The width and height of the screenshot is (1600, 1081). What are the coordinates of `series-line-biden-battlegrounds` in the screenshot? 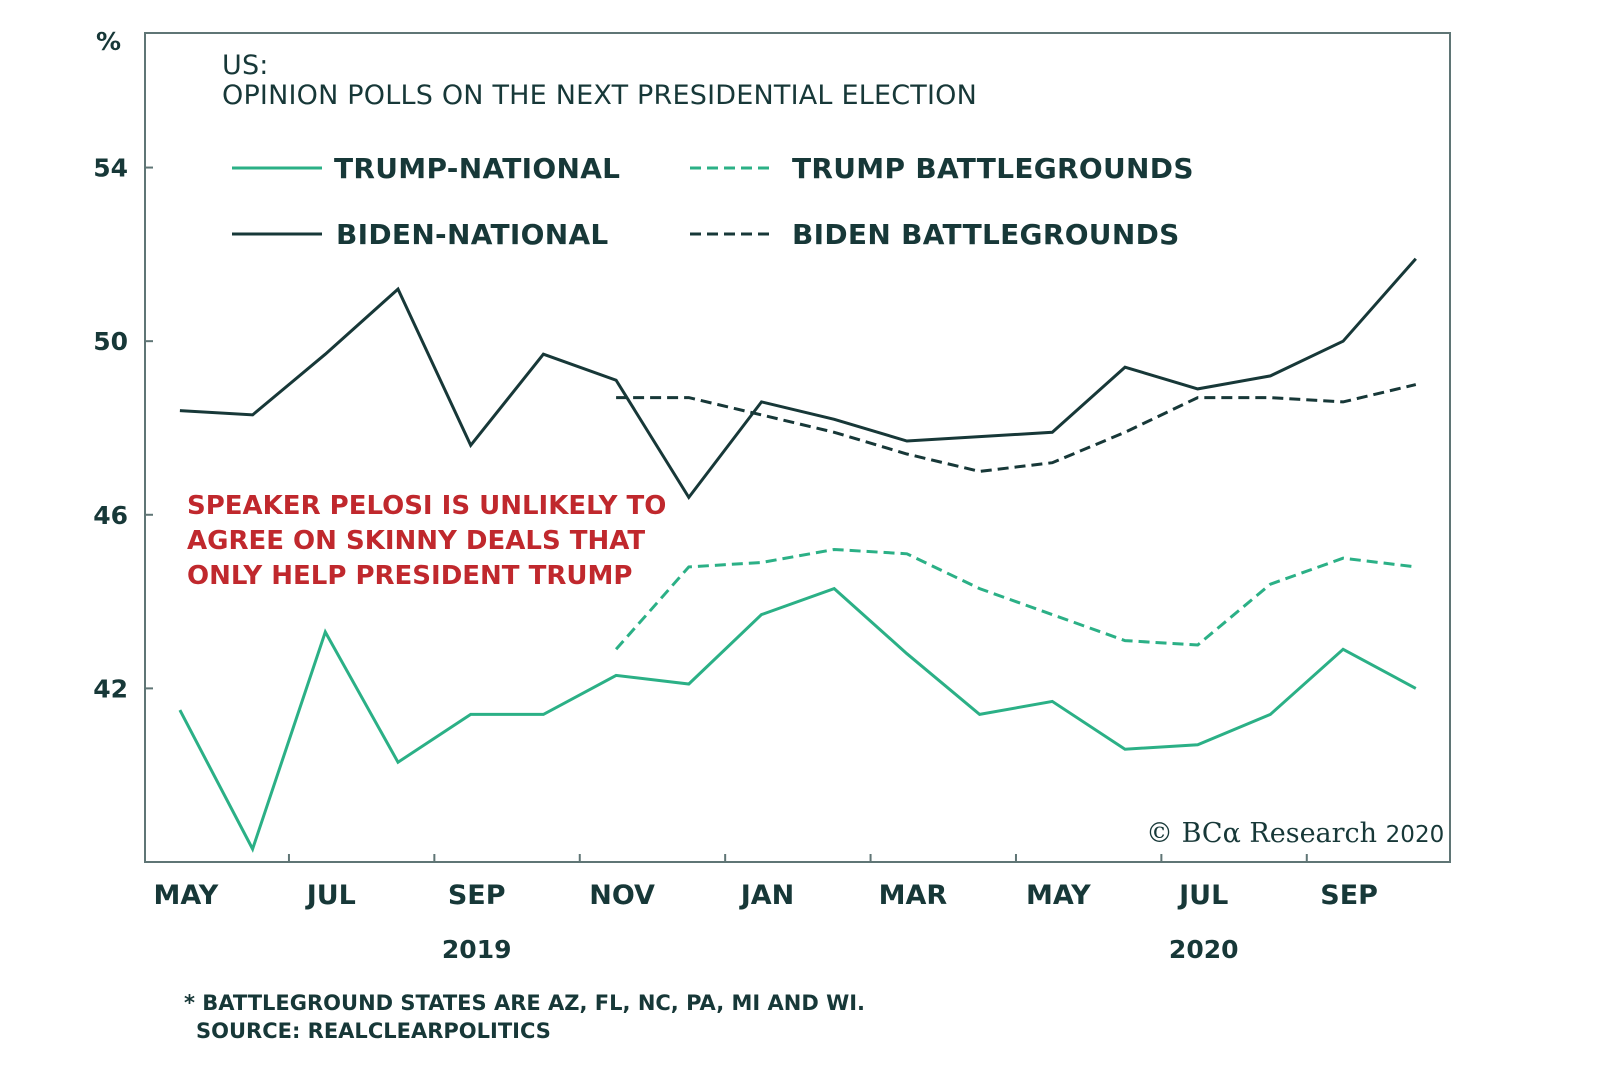 It's located at (1016, 428).